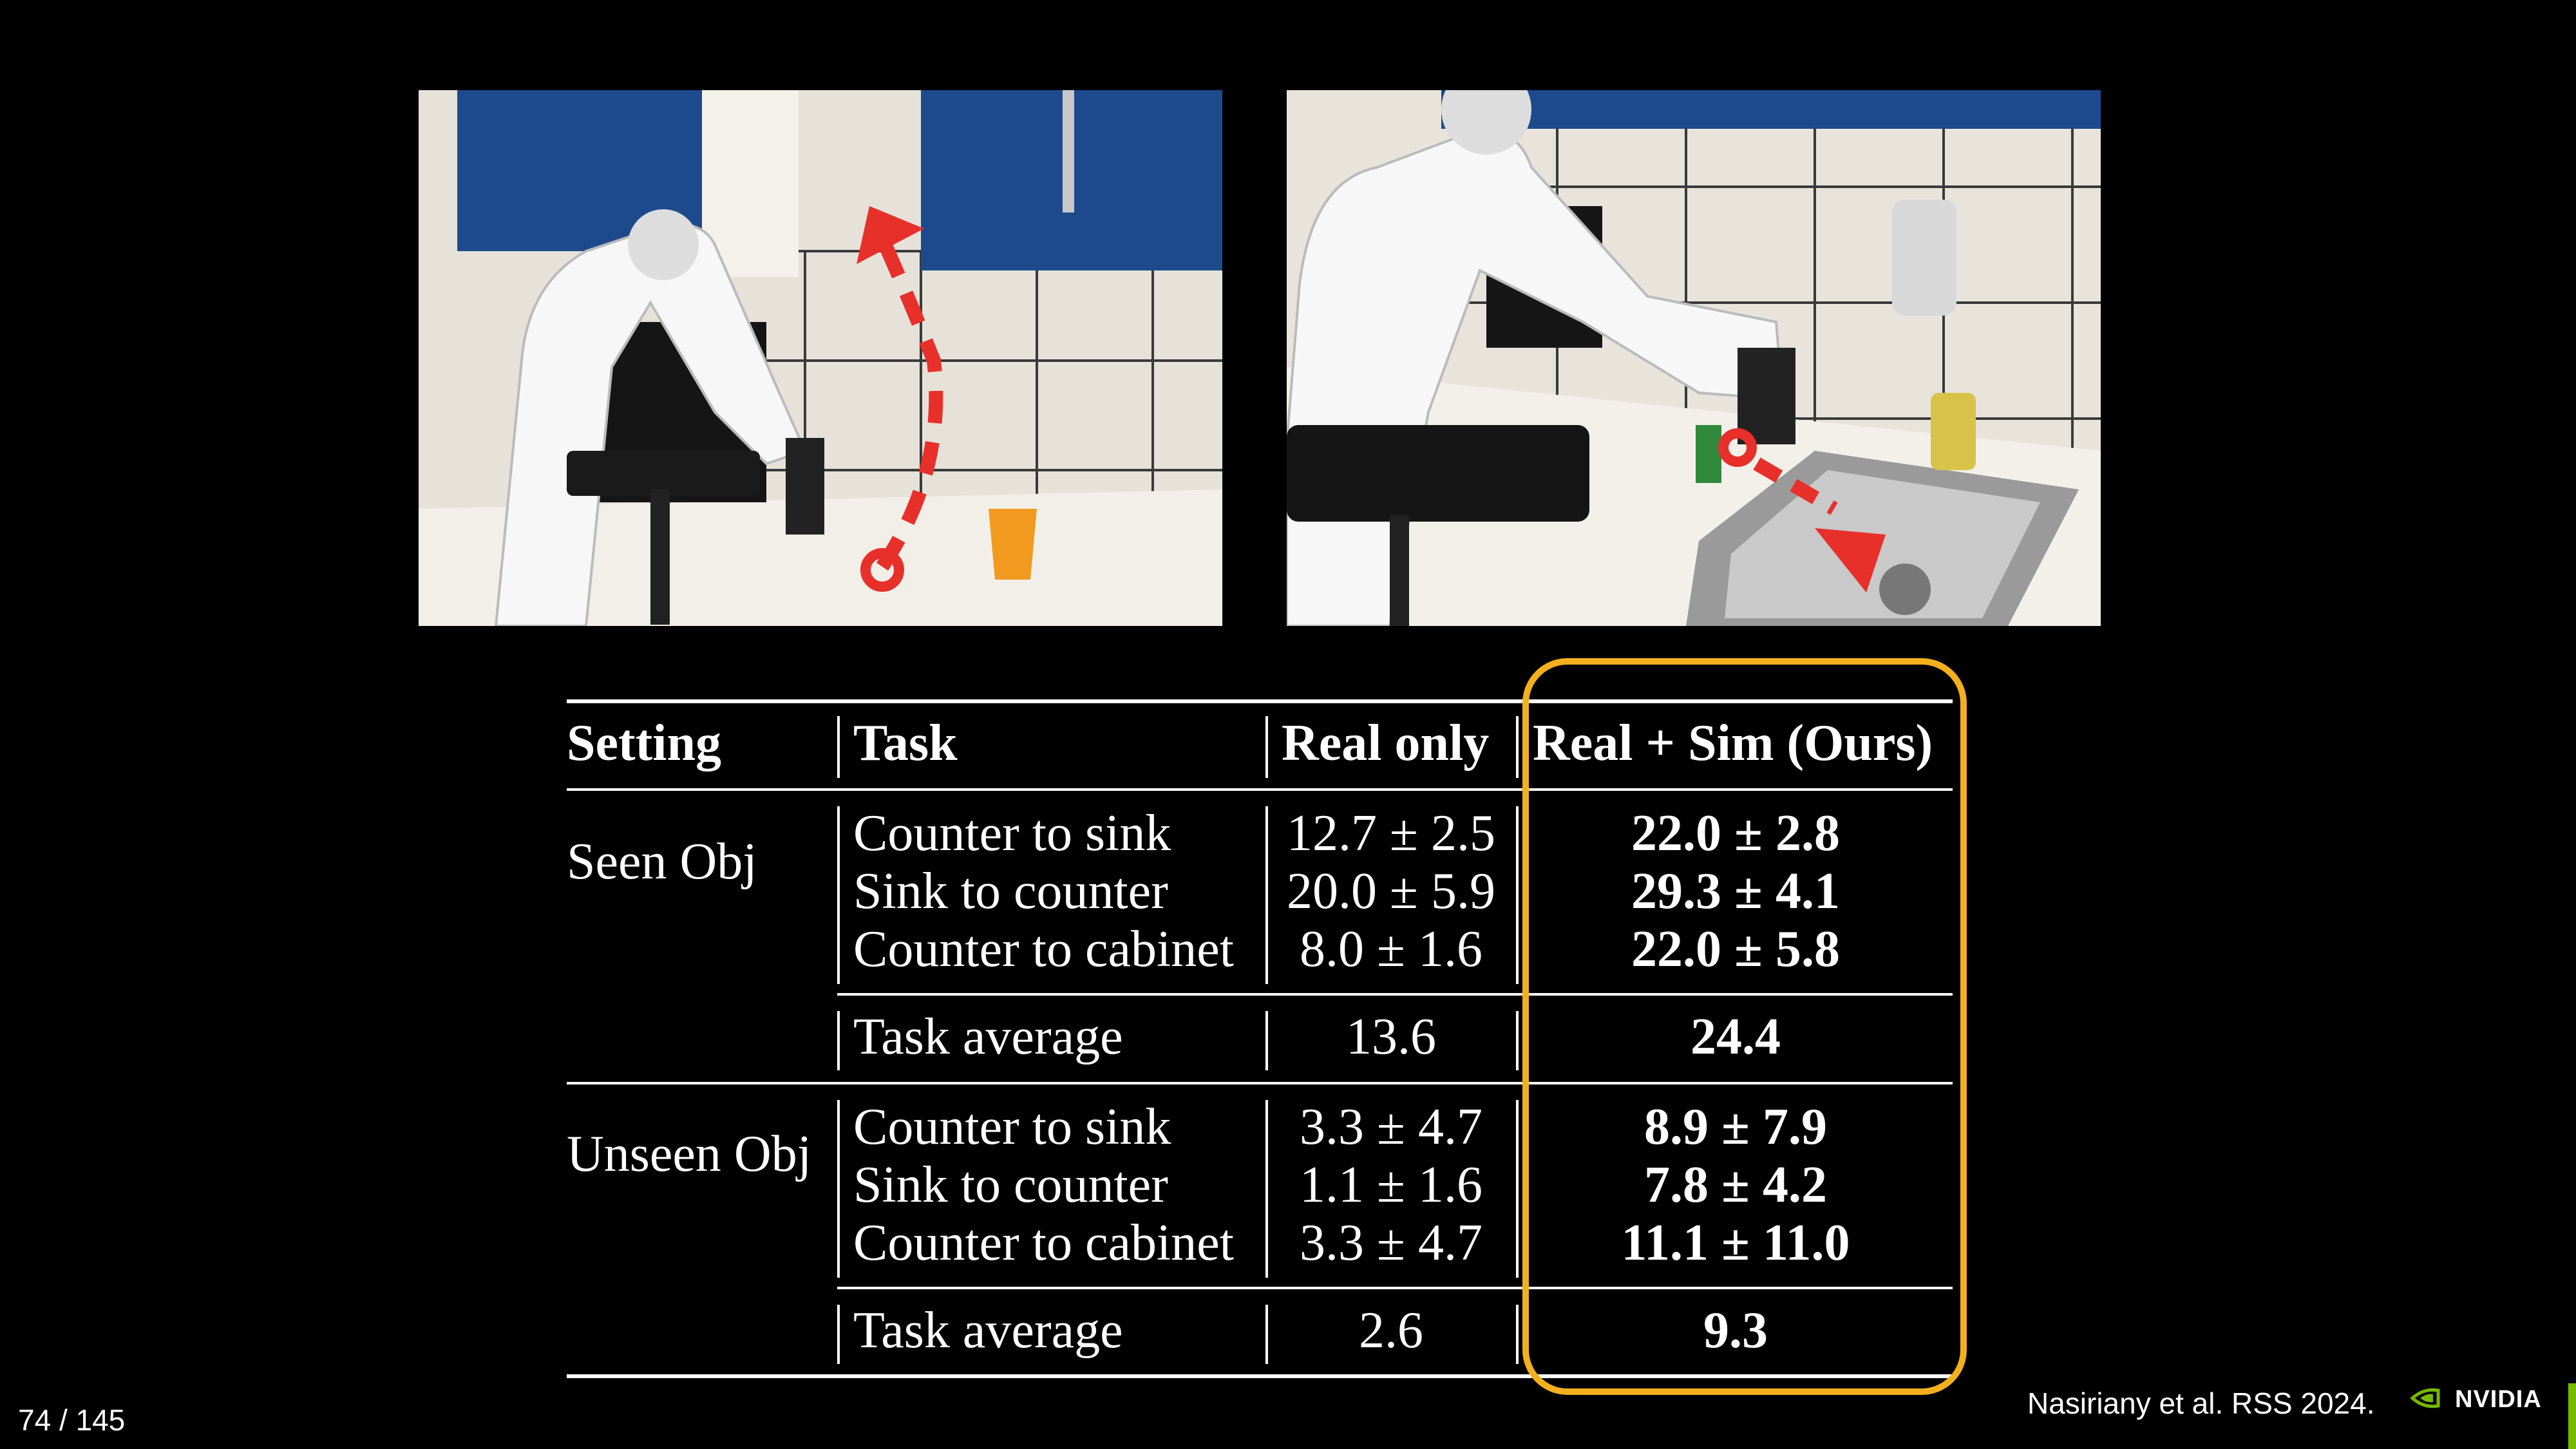  I want to click on real-only-average: 13.6, so click(1391, 1037).